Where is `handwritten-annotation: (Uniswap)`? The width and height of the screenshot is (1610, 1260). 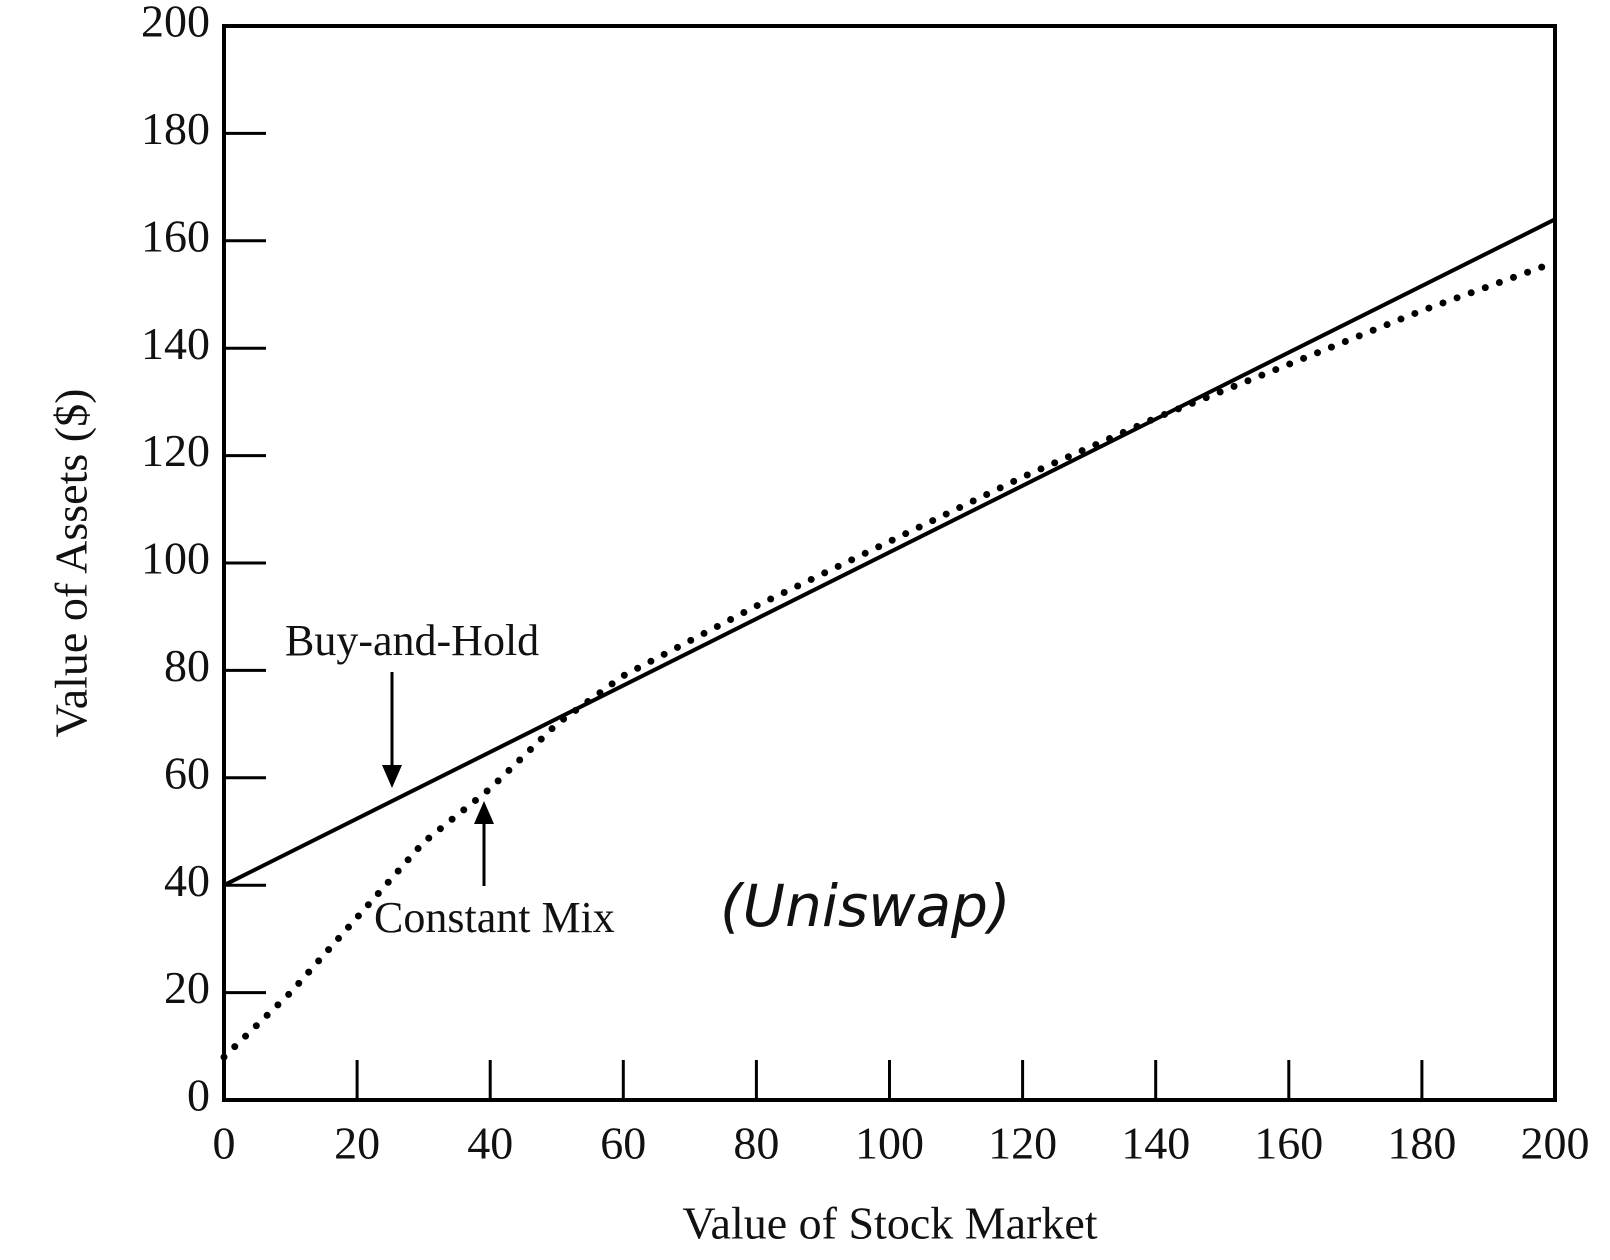 handwritten-annotation: (Uniswap) is located at coordinates (865, 906).